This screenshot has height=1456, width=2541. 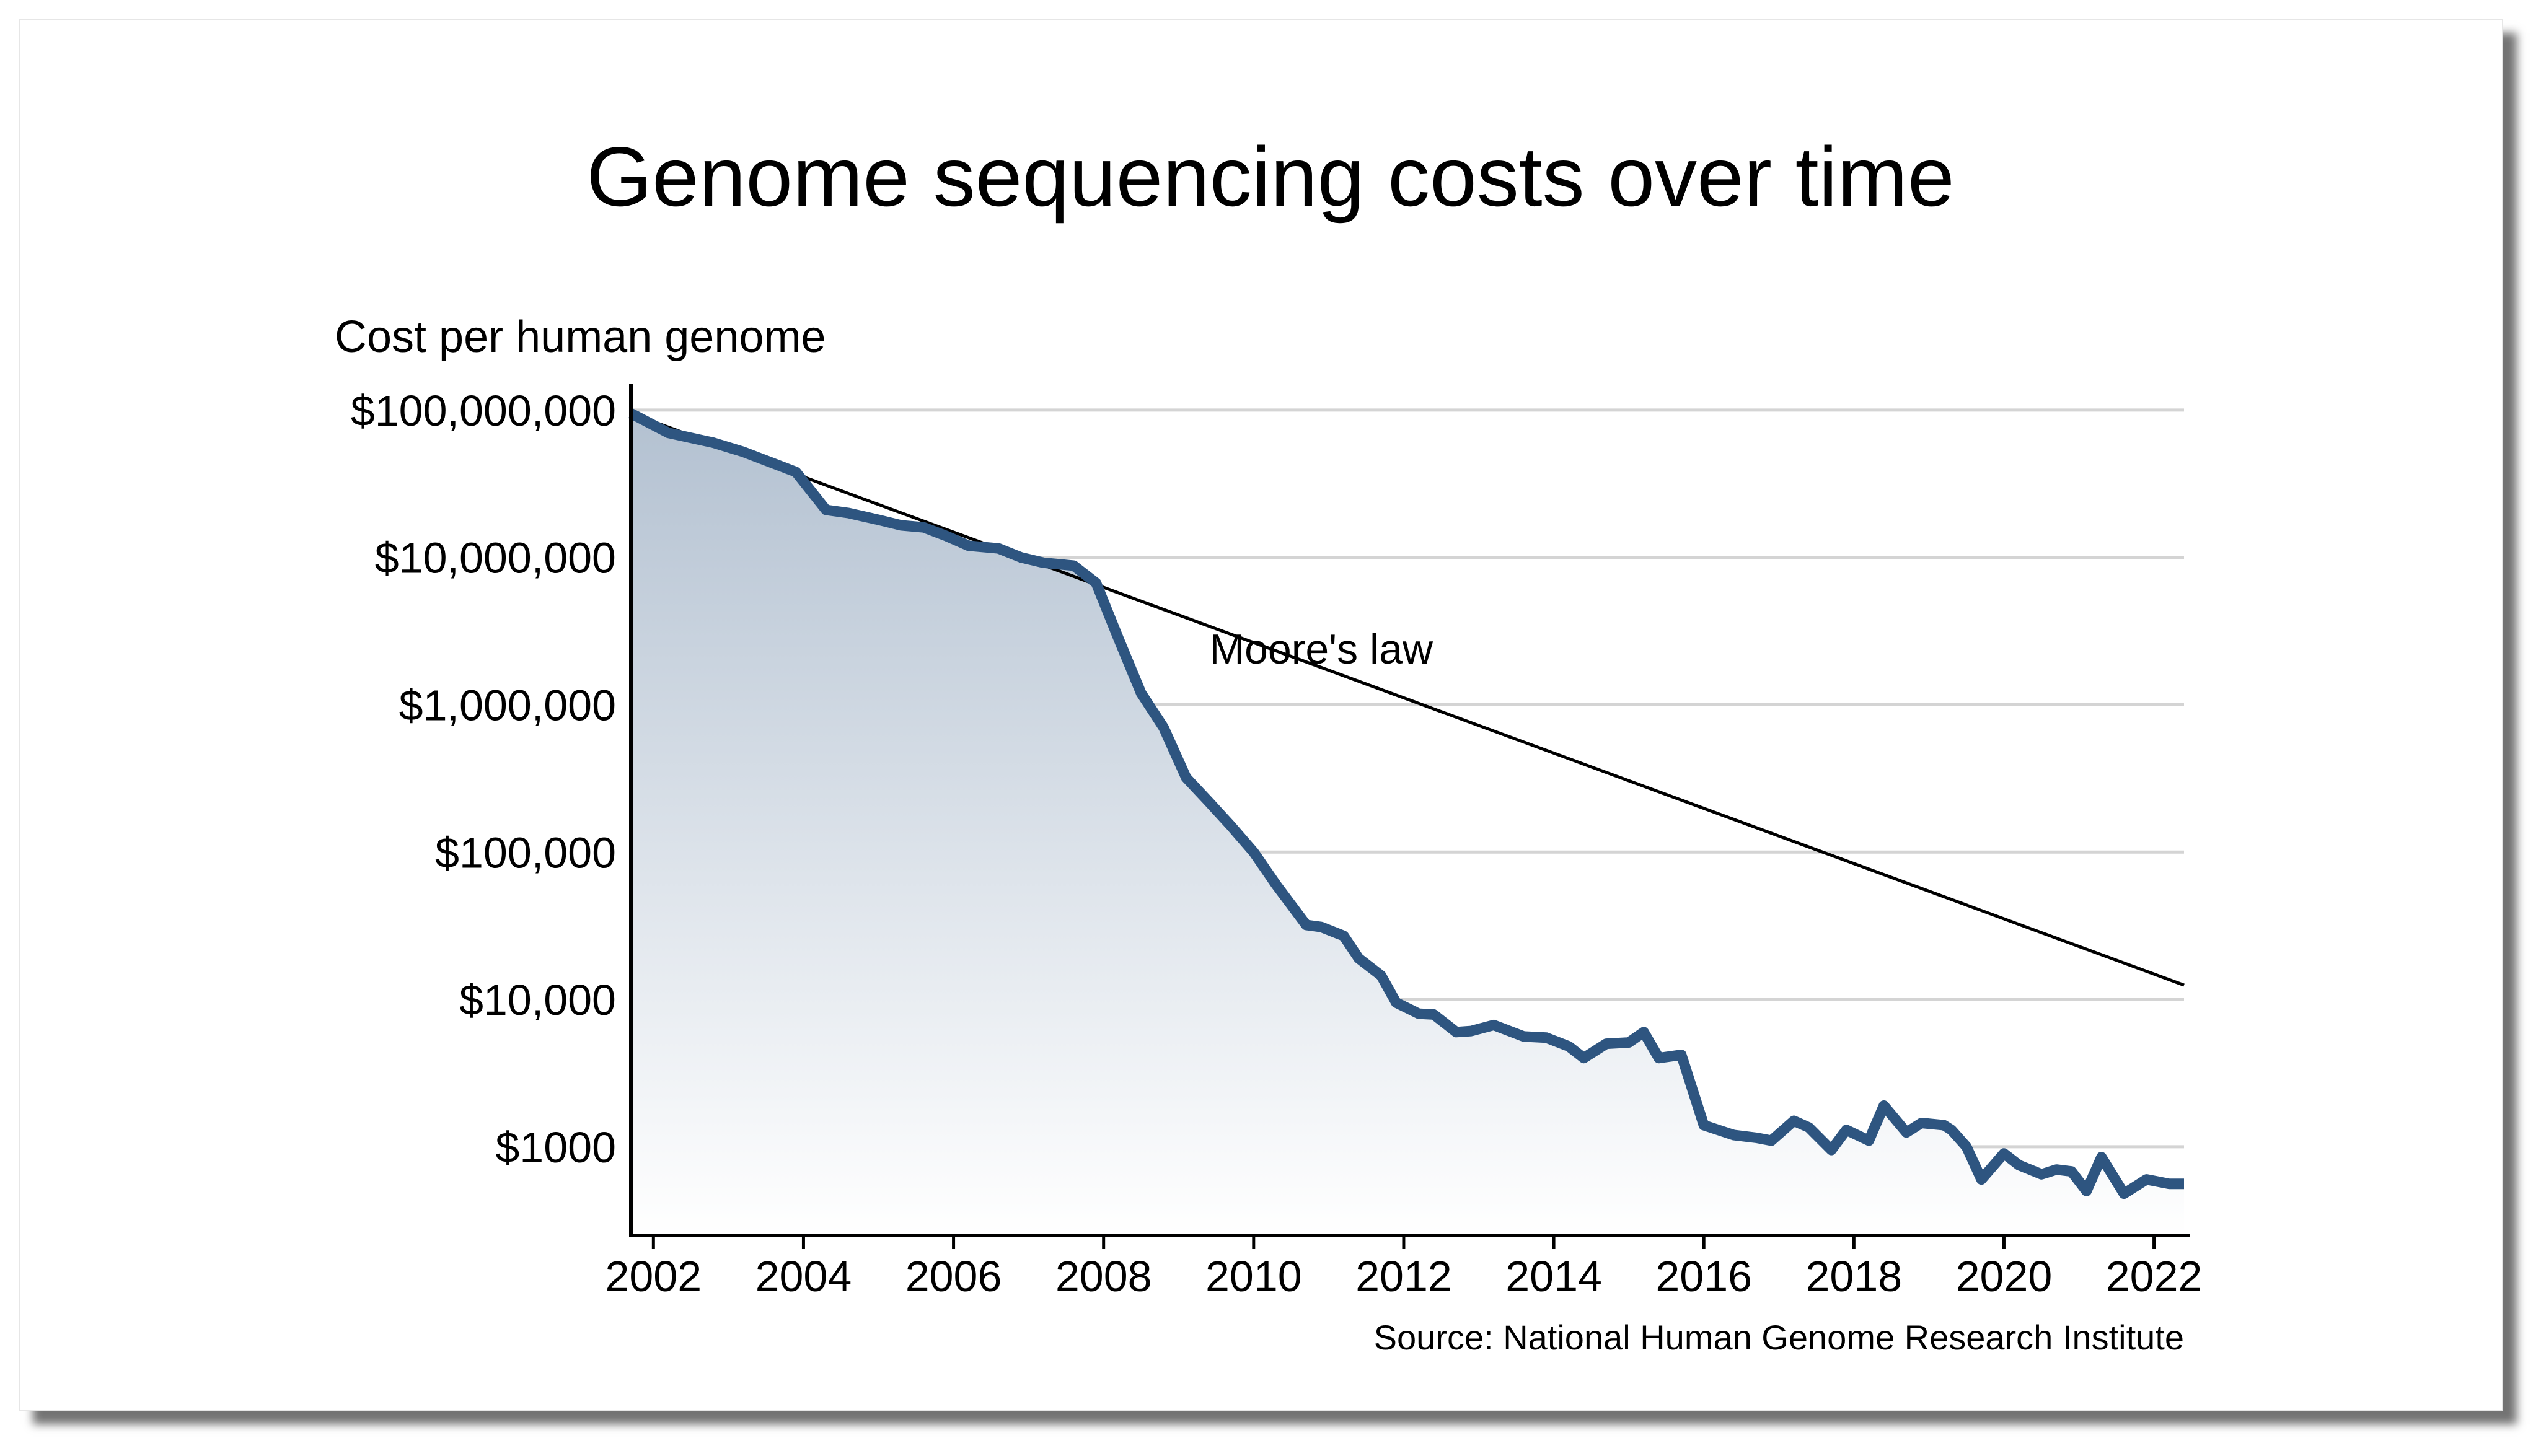 What do you see at coordinates (2004, 1276) in the screenshot?
I see `x-tick-label: 2020` at bounding box center [2004, 1276].